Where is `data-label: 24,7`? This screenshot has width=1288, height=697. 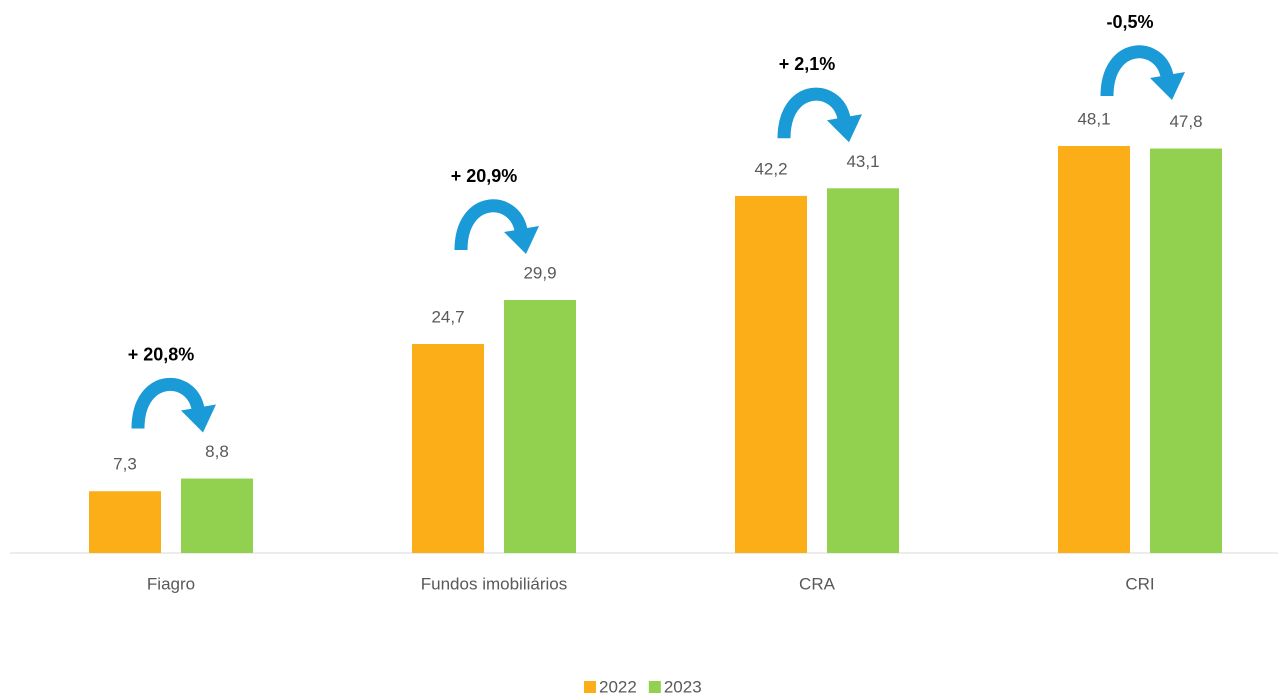
data-label: 24,7 is located at coordinates (447, 316).